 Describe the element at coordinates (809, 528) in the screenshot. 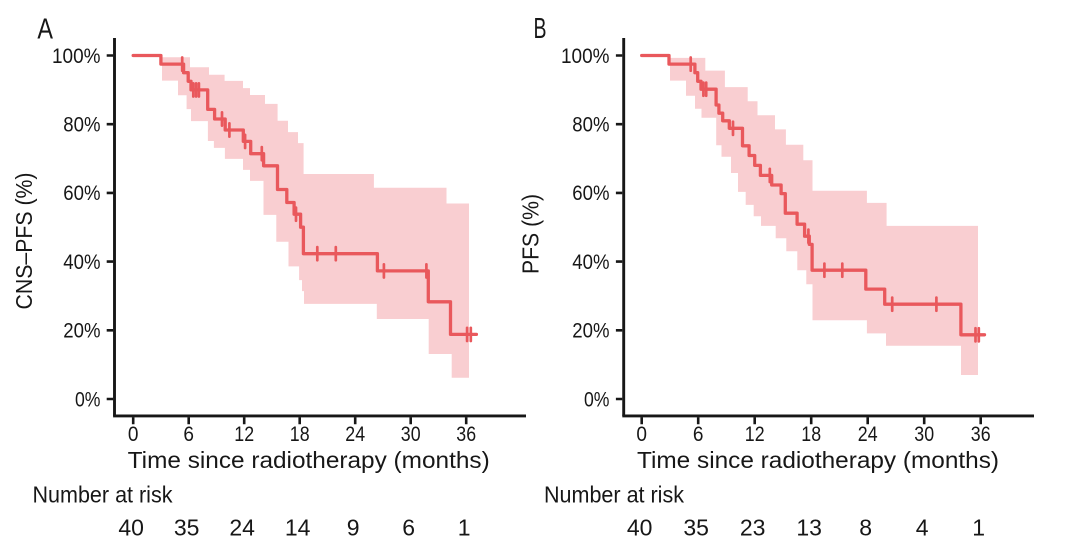

I see `svg-text: 13` at that location.